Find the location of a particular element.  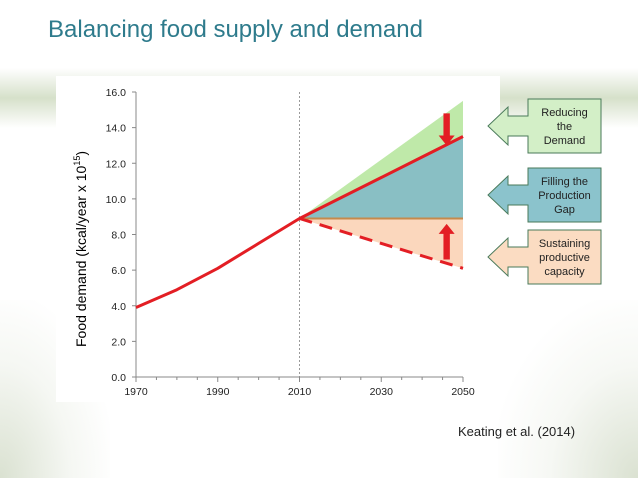

y-ticks: 0.0 2.0 4.0 6.0 8.0 10.0 12.0 14.0 16.0 is located at coordinates (121, 235).